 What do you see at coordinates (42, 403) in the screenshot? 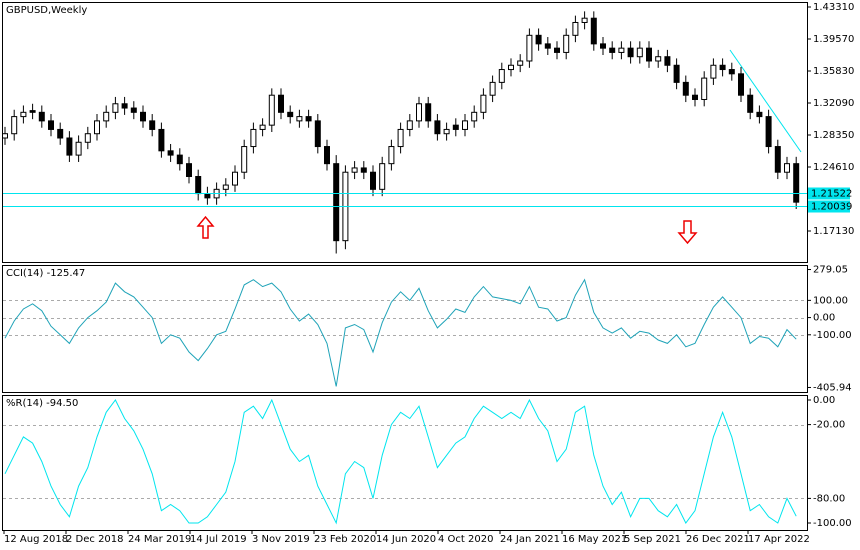
I see `panel-title: %R(14) -94.50` at bounding box center [42, 403].